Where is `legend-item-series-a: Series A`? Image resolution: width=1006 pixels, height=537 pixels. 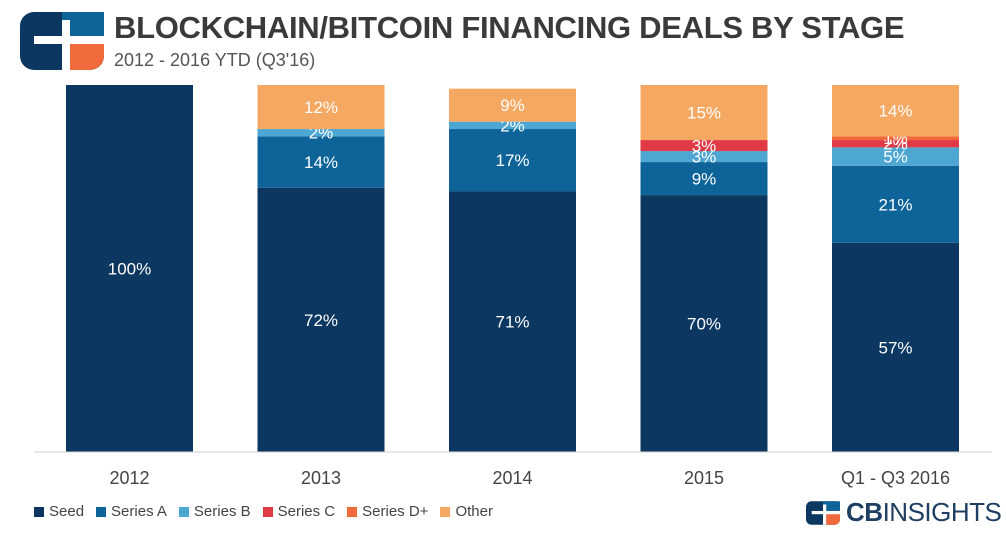 legend-item-series-a: Series A is located at coordinates (131, 511).